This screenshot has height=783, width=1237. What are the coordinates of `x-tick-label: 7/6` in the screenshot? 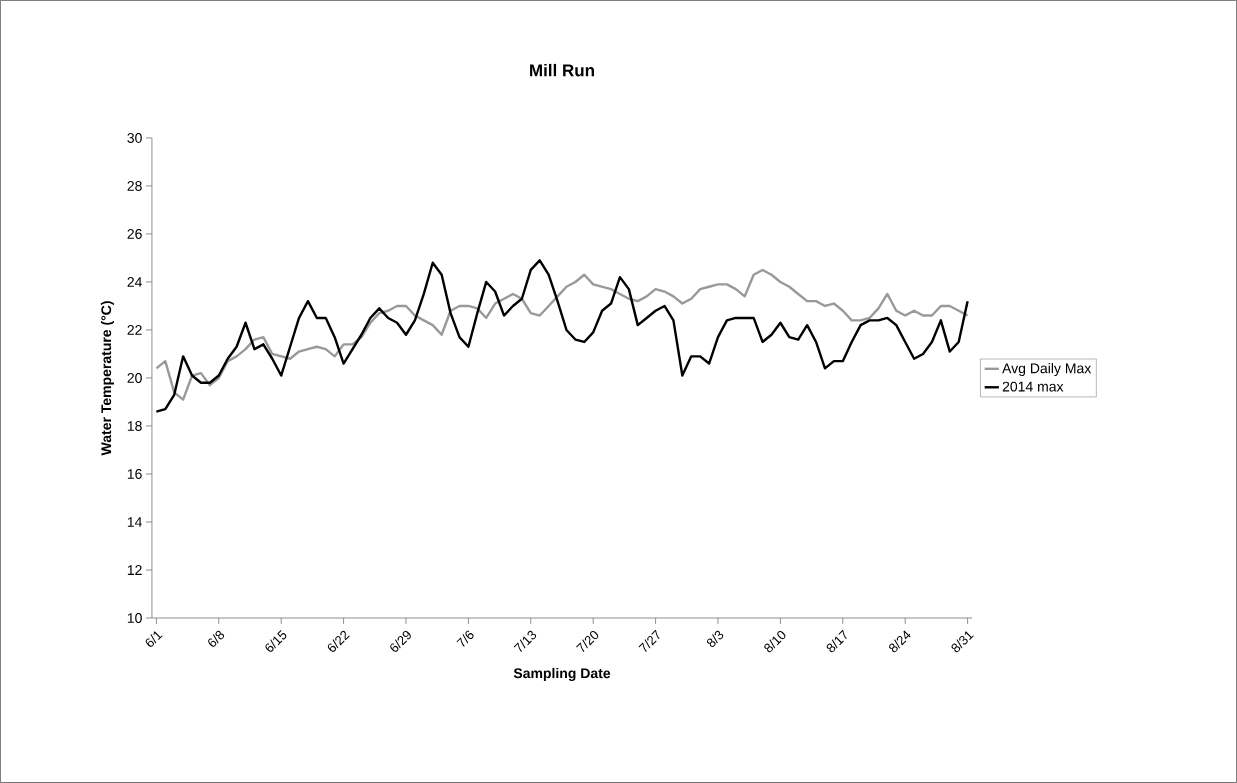 It's located at (465, 638).